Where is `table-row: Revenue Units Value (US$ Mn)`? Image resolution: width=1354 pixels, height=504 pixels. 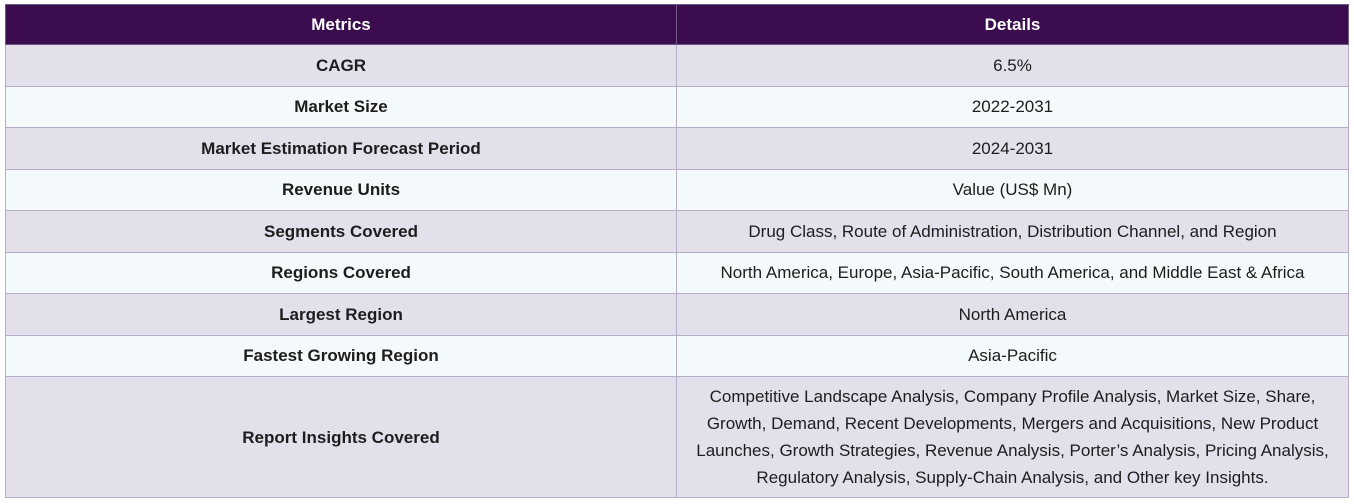 table-row: Revenue Units Value (US$ Mn) is located at coordinates (677, 189).